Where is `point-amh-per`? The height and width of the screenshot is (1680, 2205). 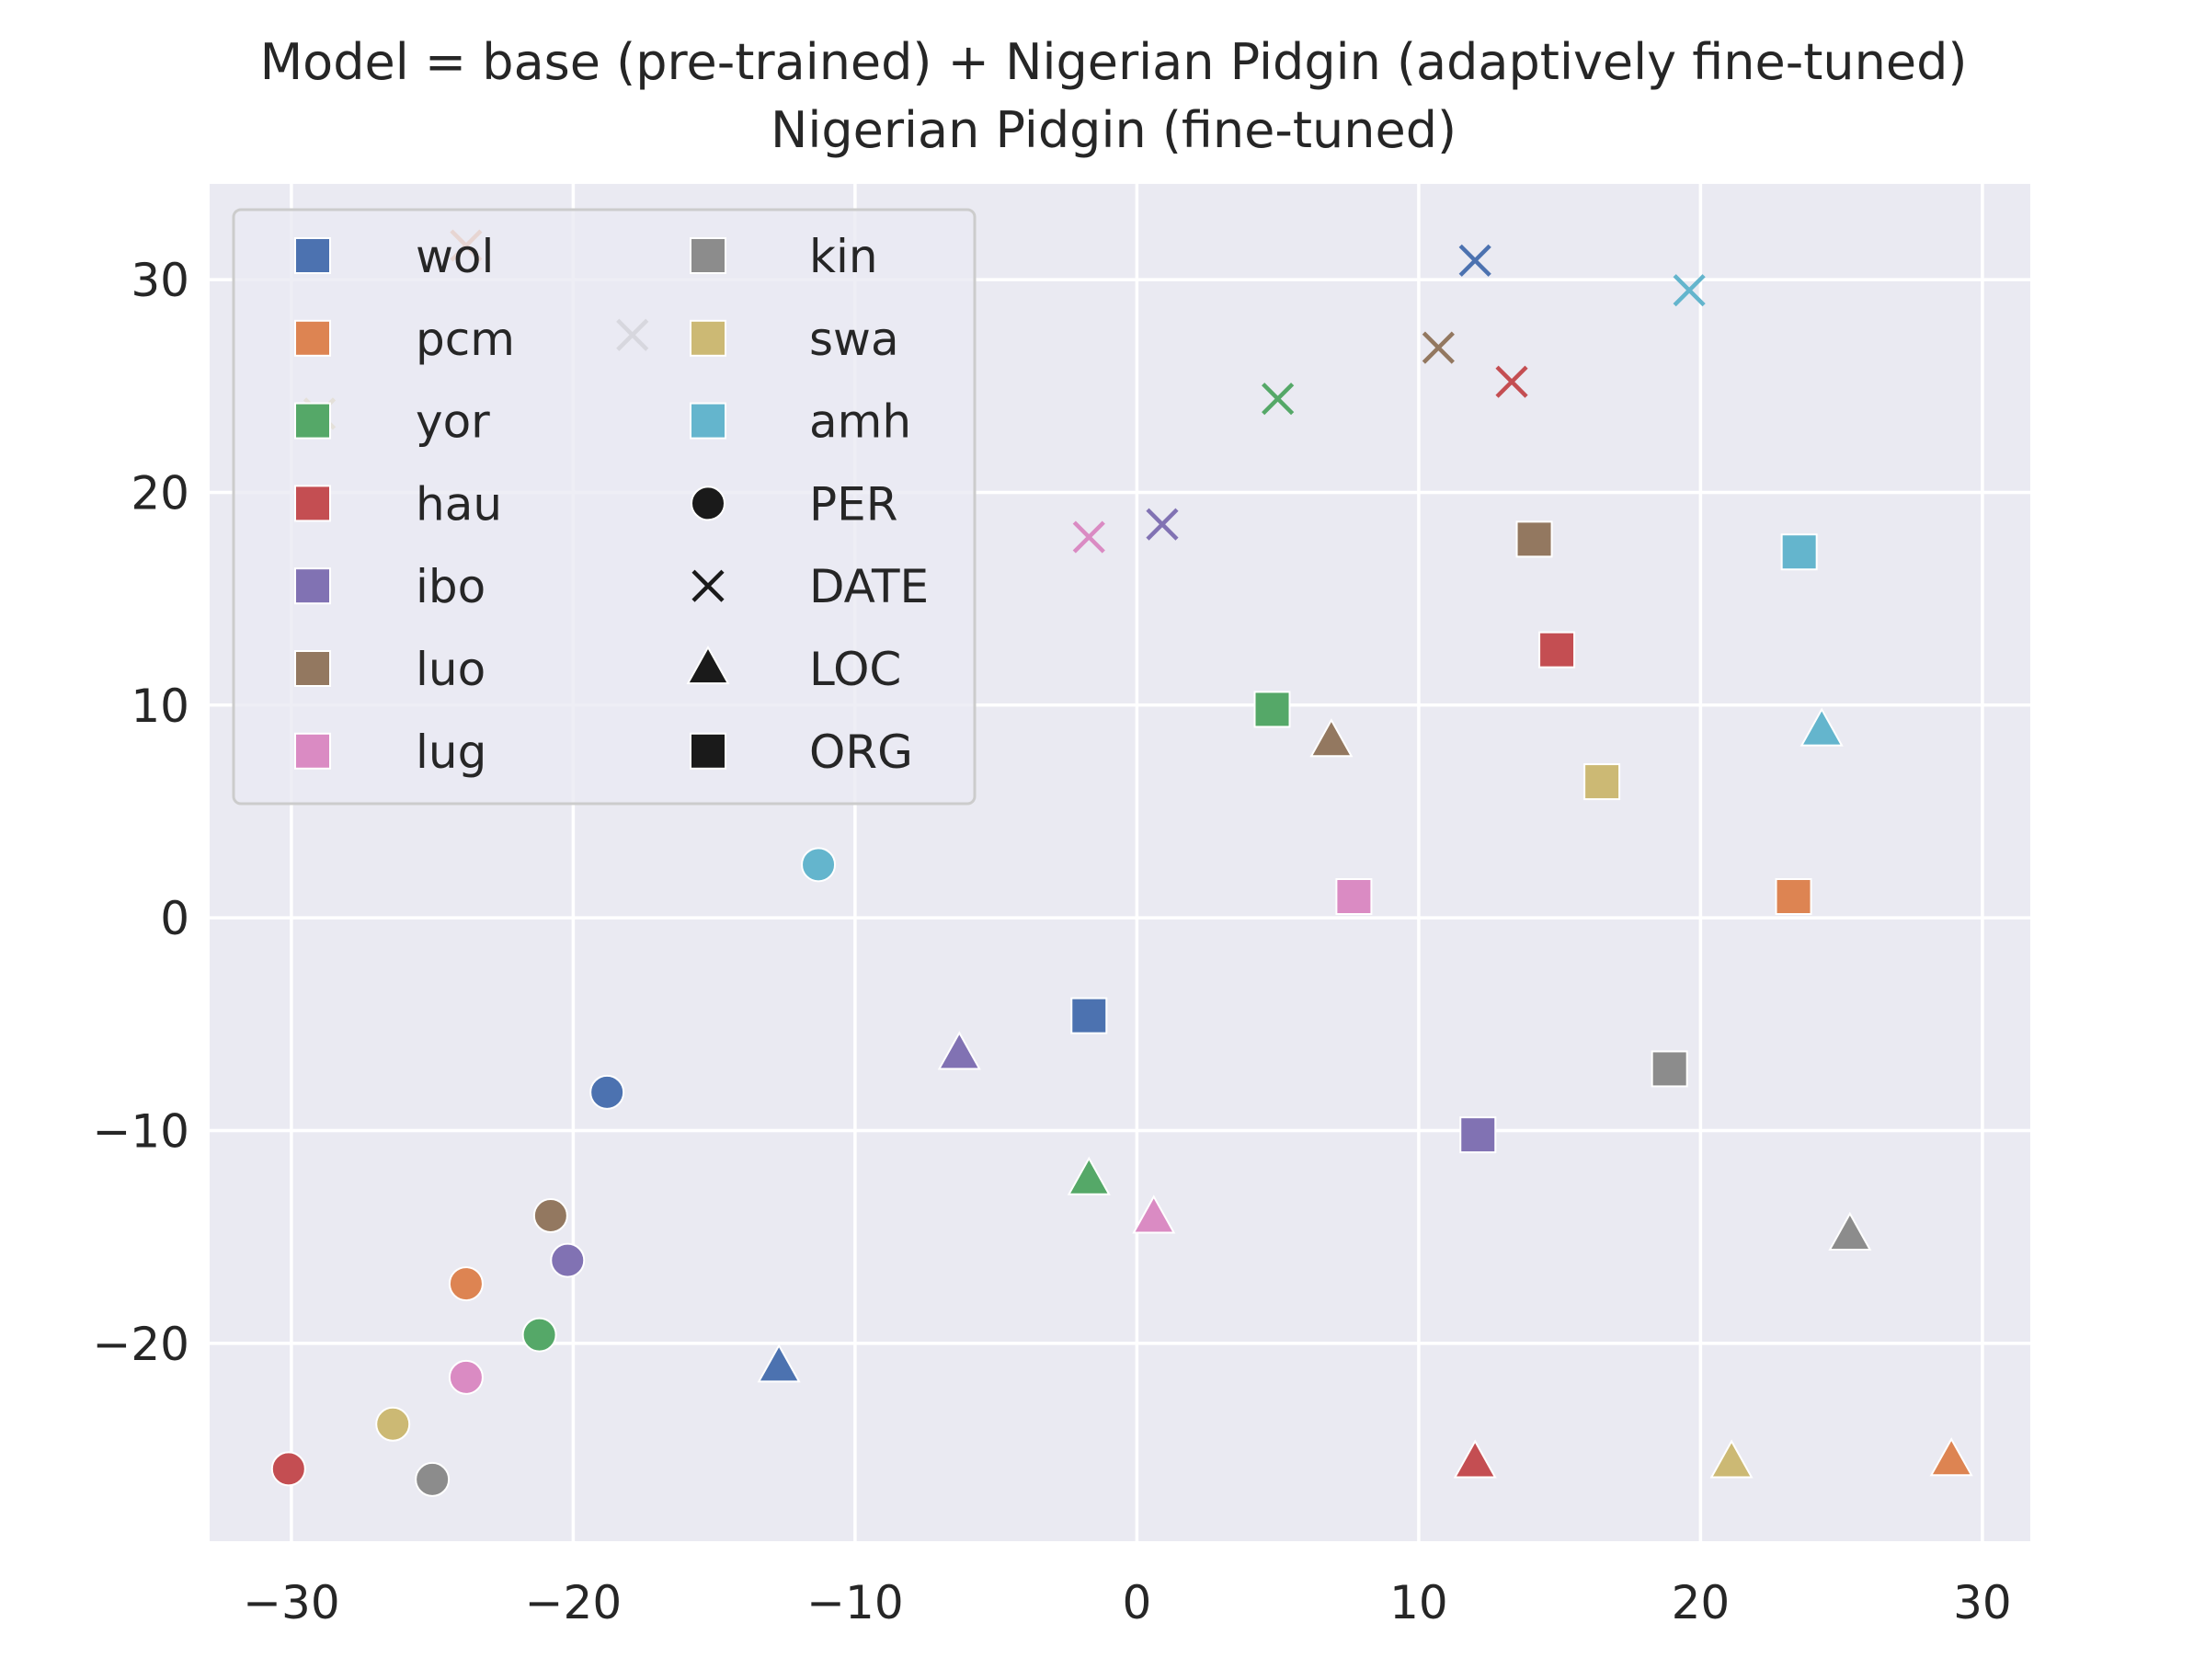 point-amh-per is located at coordinates (819, 865).